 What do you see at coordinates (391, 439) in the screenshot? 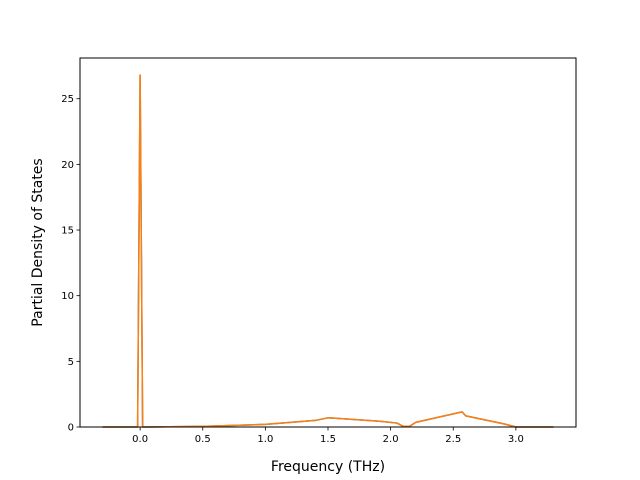
I see `x-tick-label: 2.0` at bounding box center [391, 439].